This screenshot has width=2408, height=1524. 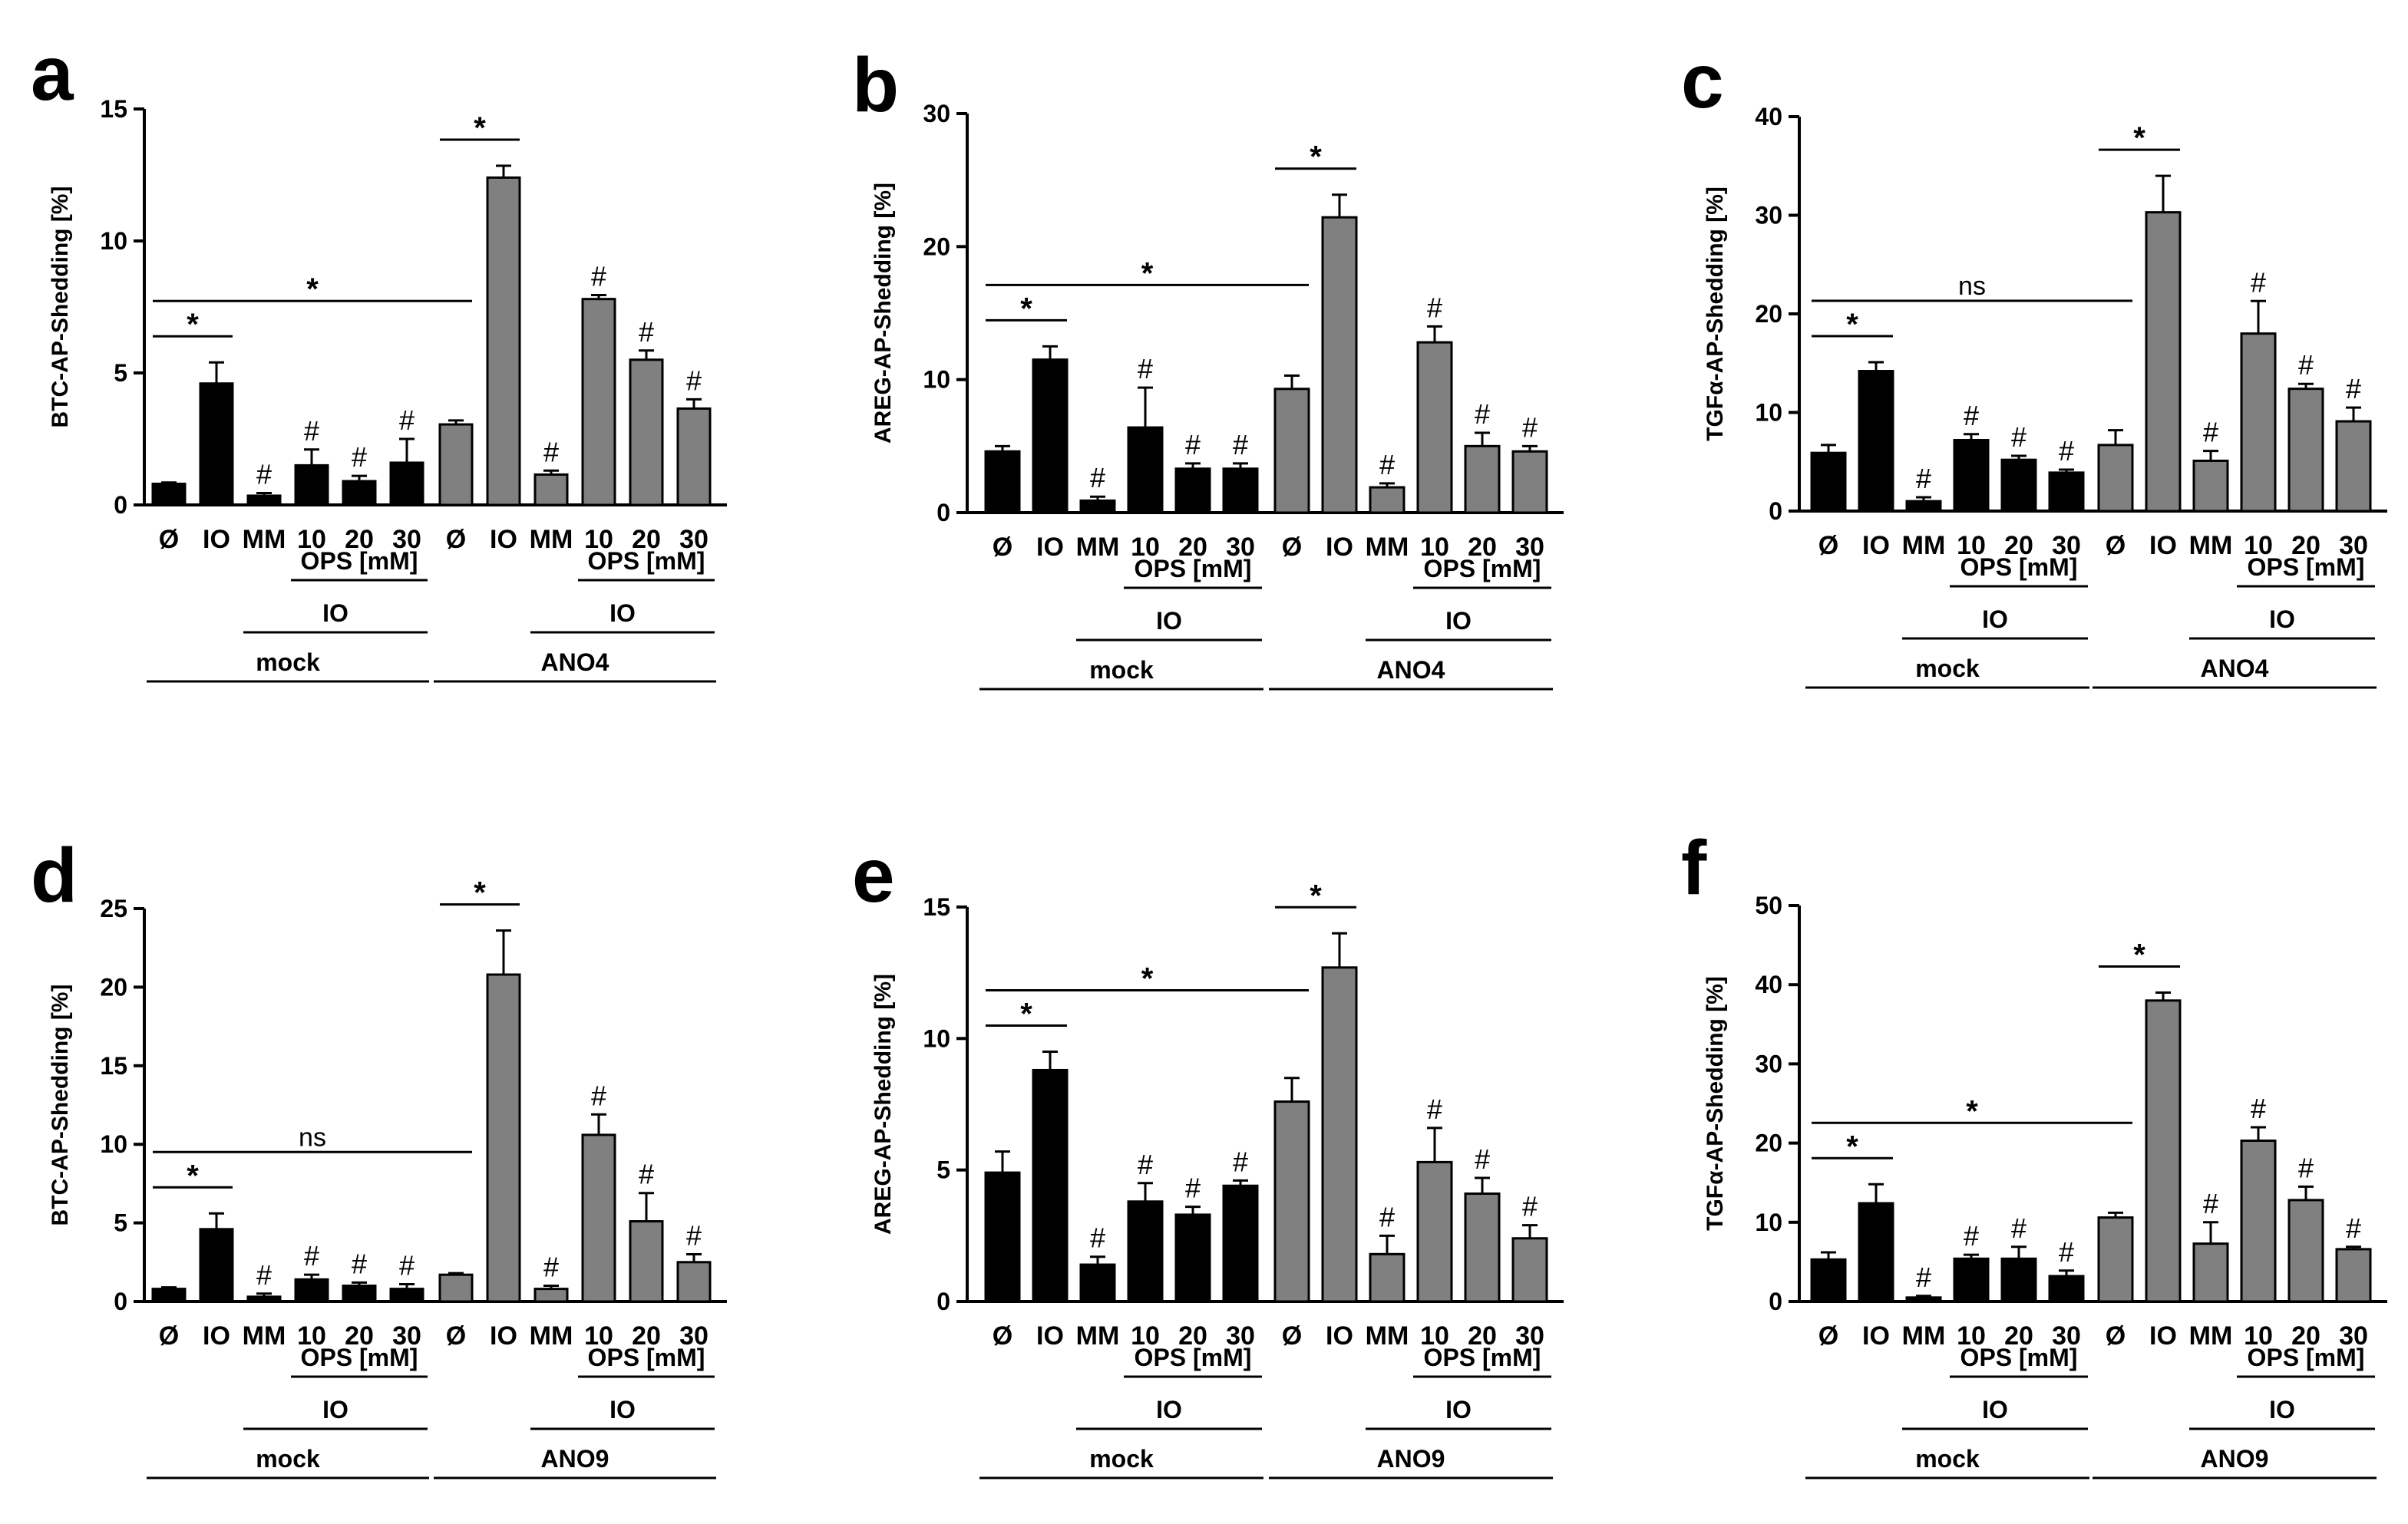 I want to click on panel-letter: e, so click(x=874, y=876).